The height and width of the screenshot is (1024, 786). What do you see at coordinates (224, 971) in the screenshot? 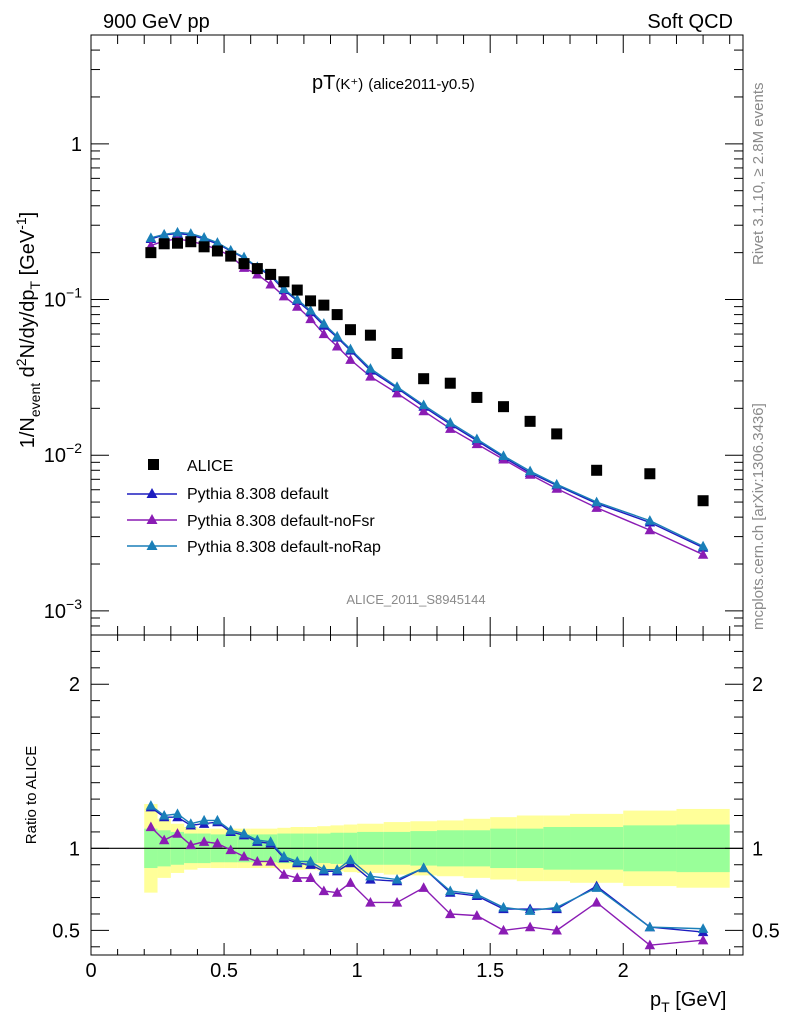
I see `x-tick-label: 0.5` at bounding box center [224, 971].